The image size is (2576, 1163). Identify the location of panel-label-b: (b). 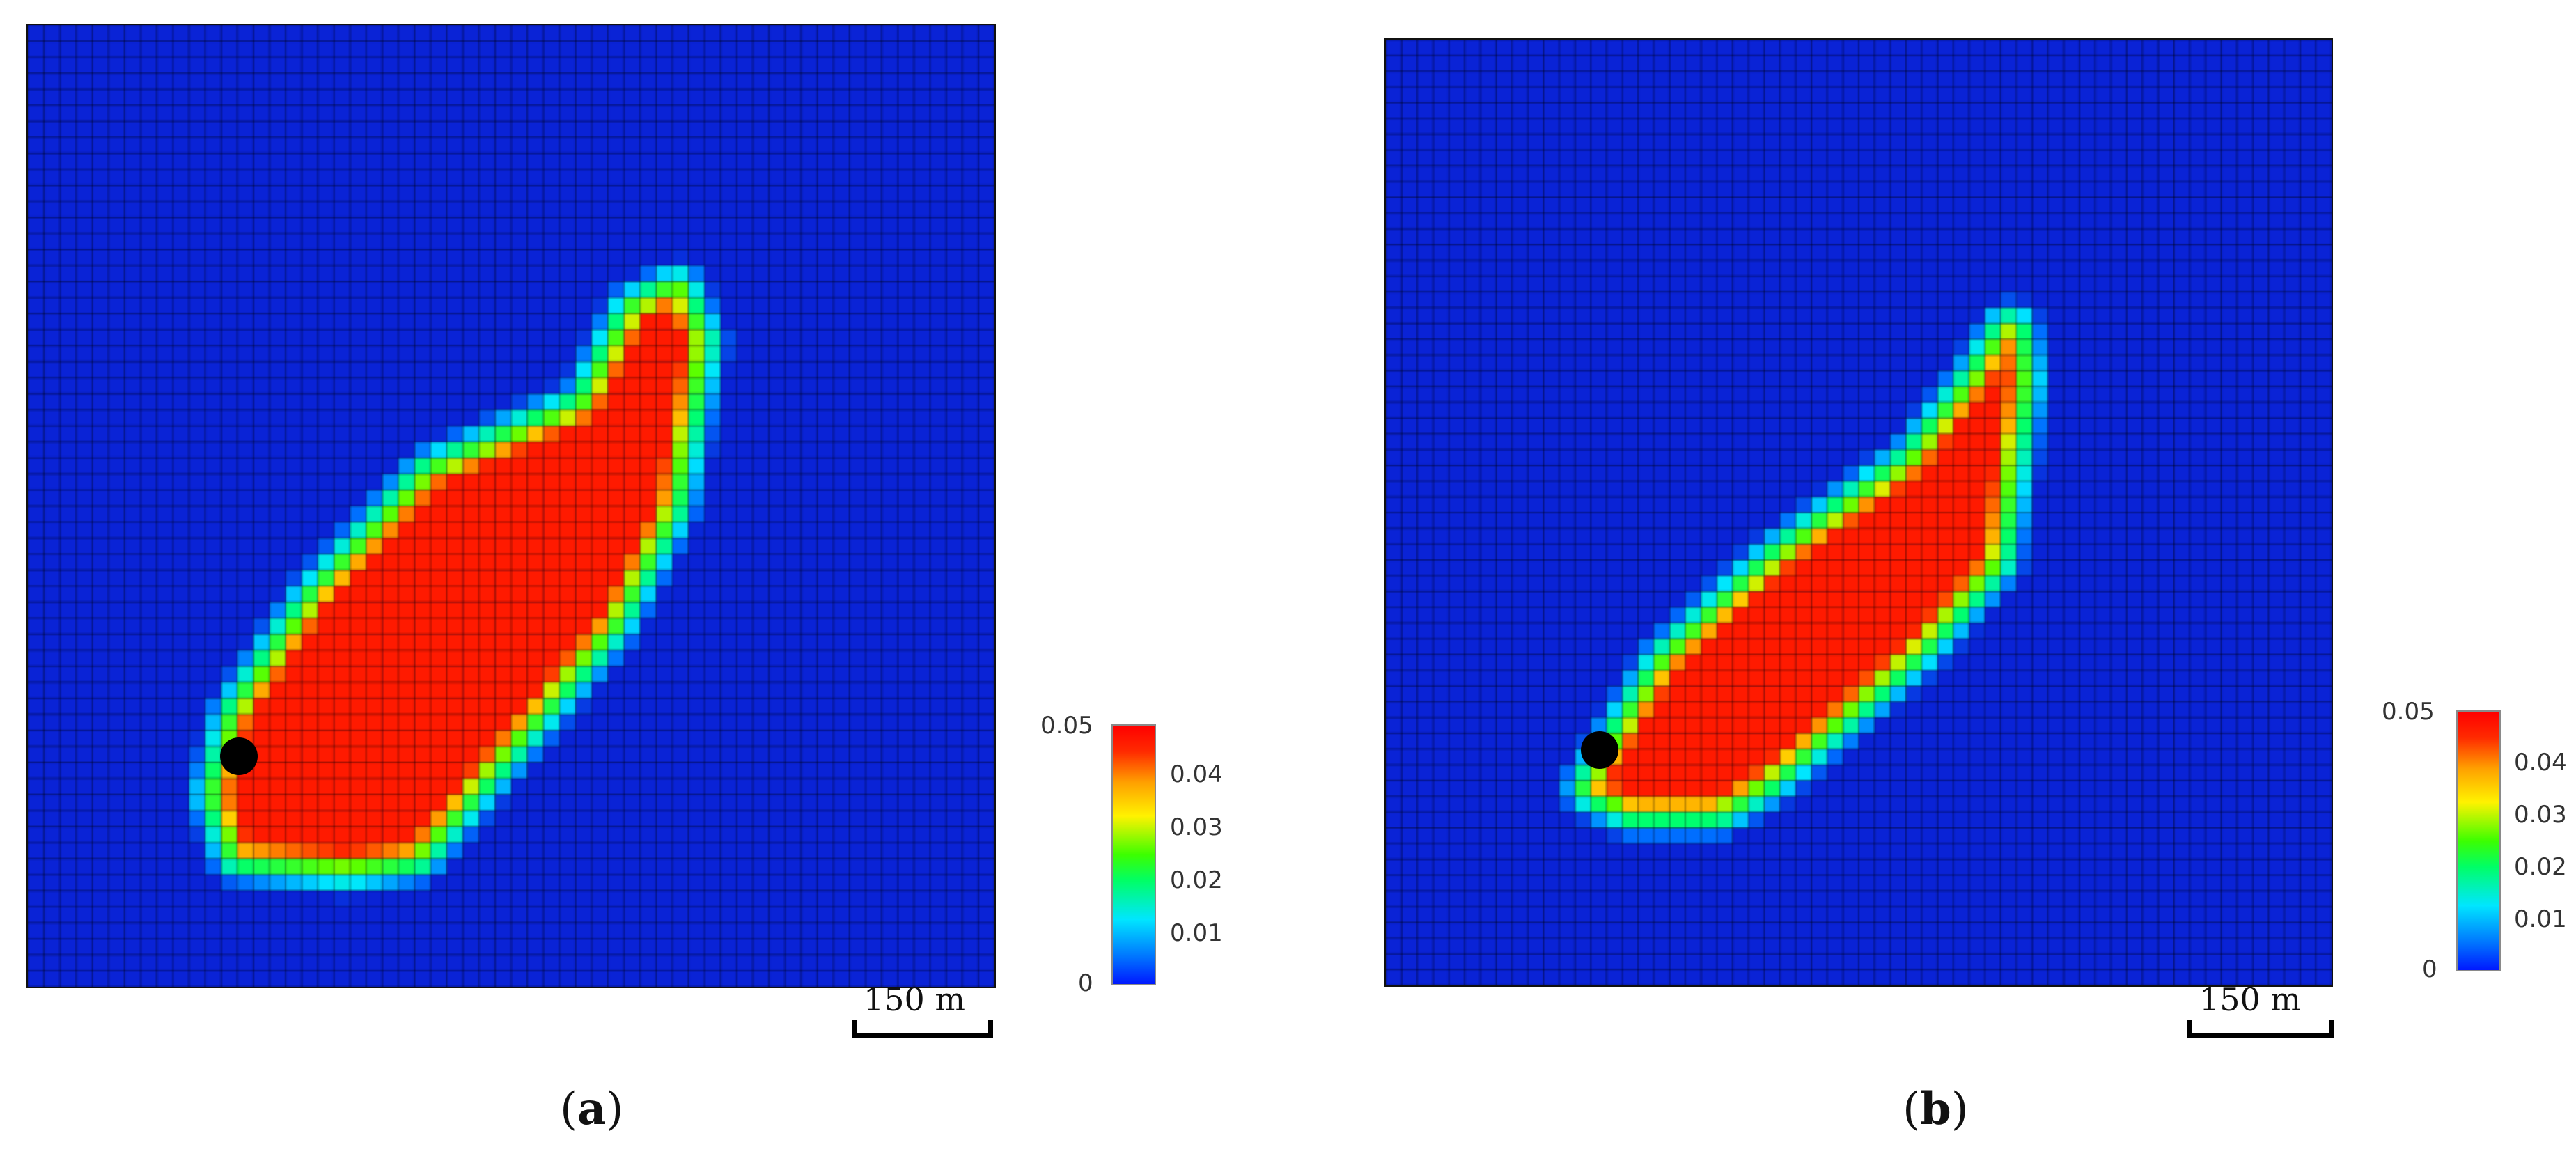
(1936, 1109).